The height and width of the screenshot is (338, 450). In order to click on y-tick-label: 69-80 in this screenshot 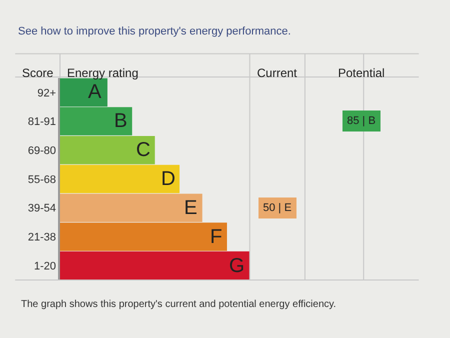, I will do `click(42, 150)`.